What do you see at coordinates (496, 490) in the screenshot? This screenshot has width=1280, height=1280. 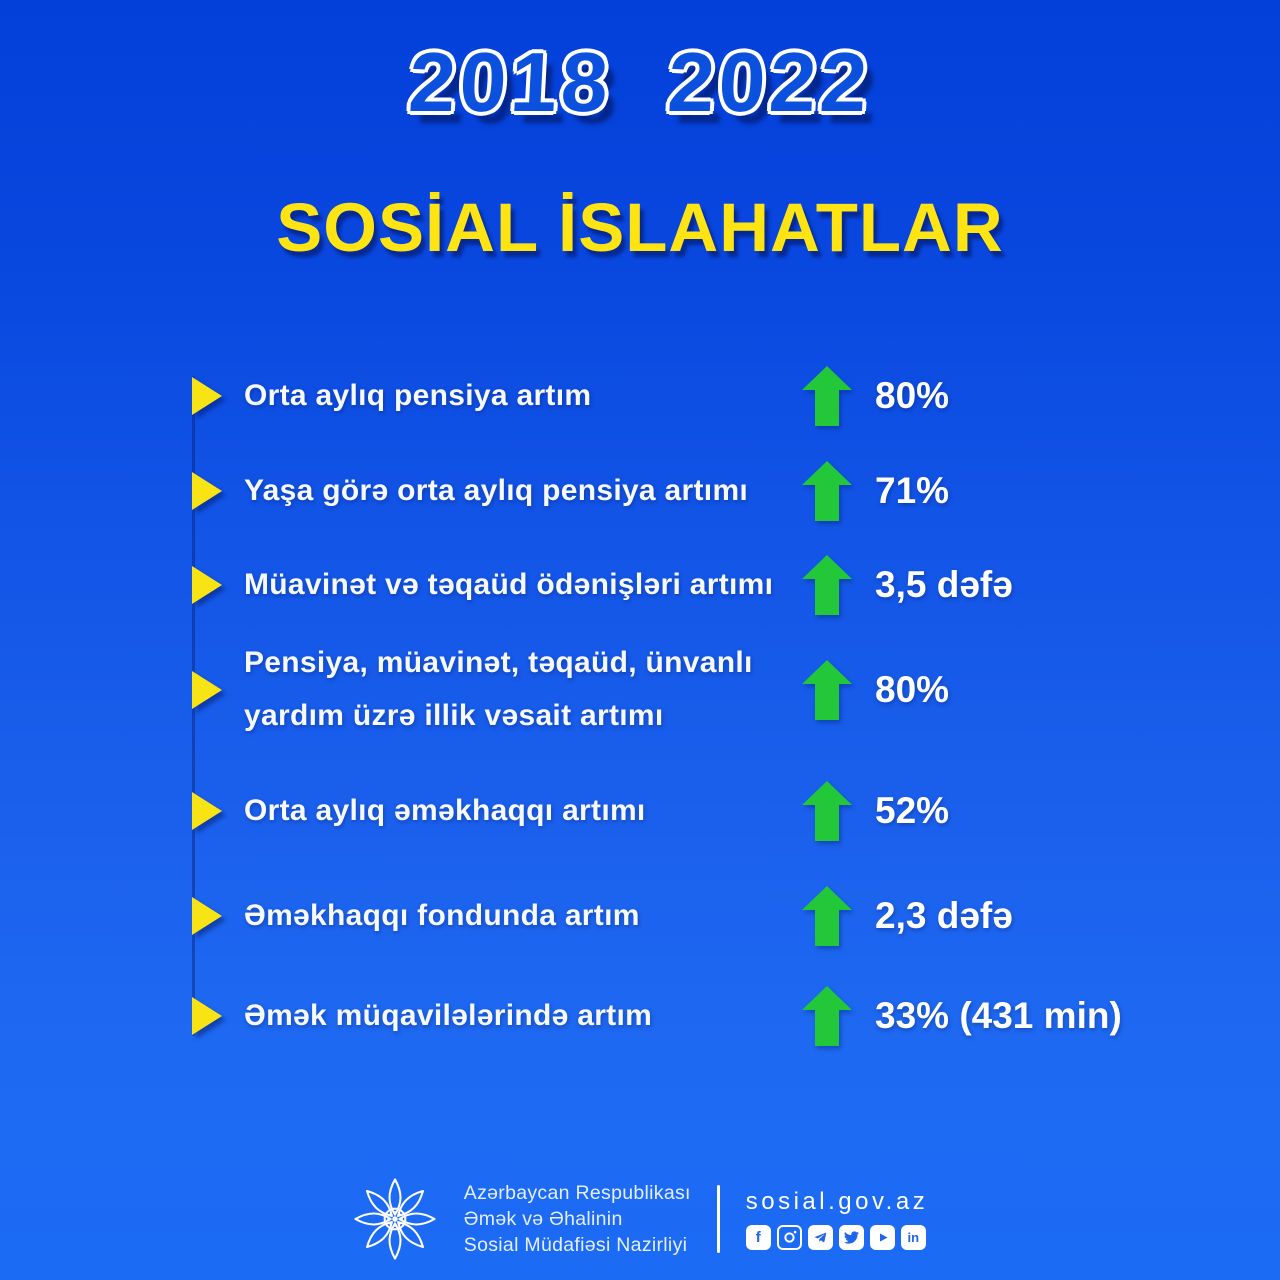 I see `stat-label: Yaşa görə orta aylıq pensiya artımı` at bounding box center [496, 490].